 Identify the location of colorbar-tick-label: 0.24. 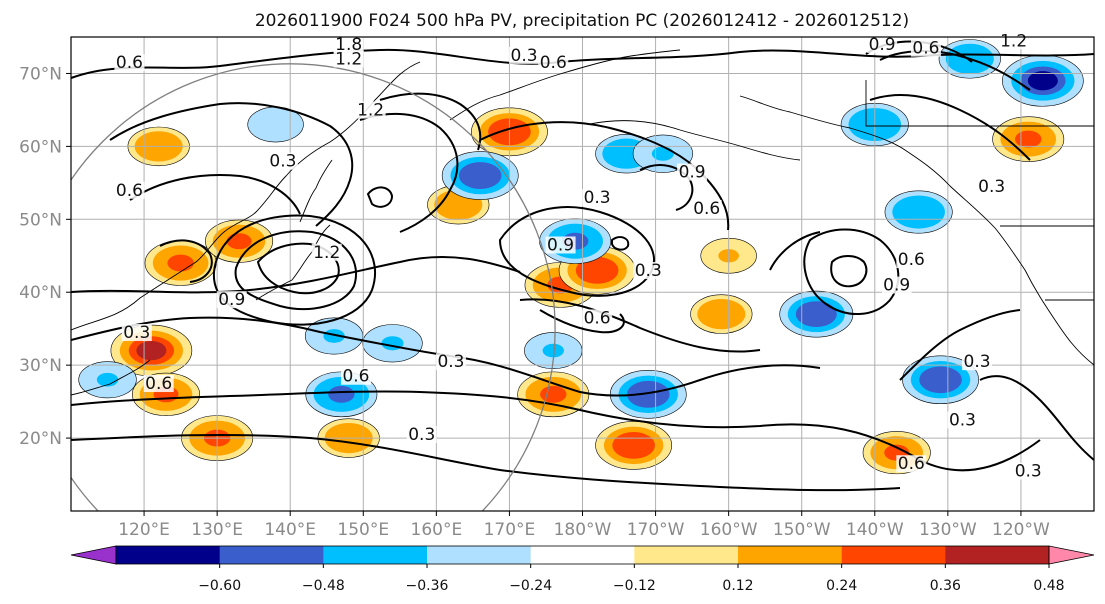
(841, 586).